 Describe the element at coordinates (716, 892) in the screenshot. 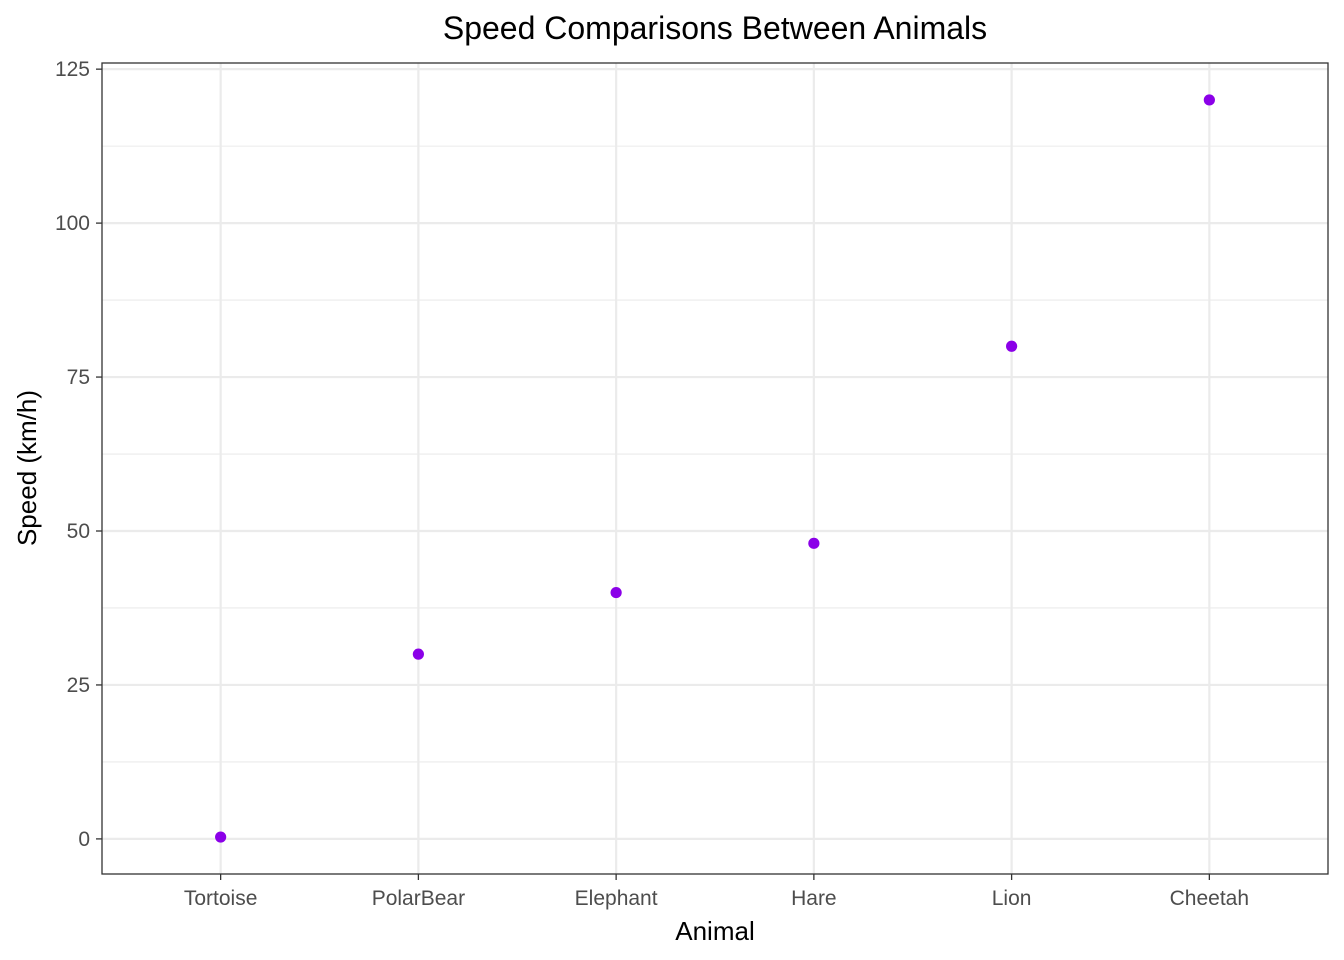

I see `x-axis: Tortoise PolarBear Elephant Hare Lion Cheetah` at that location.